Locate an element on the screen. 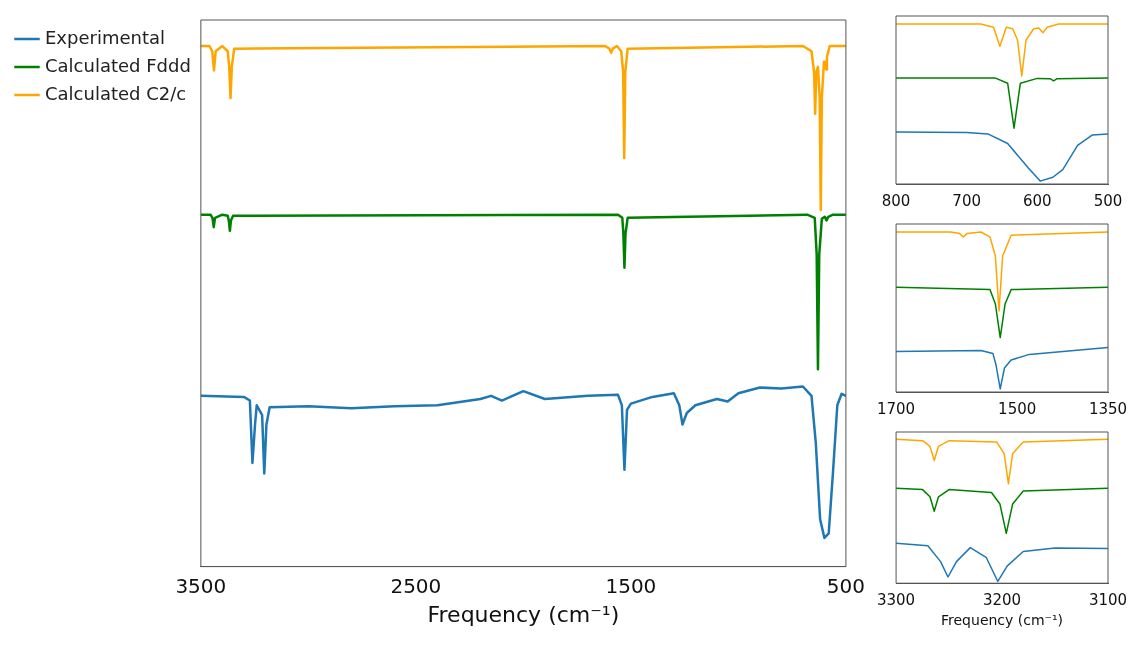  x-tick-label: 600 is located at coordinates (1037, 200).